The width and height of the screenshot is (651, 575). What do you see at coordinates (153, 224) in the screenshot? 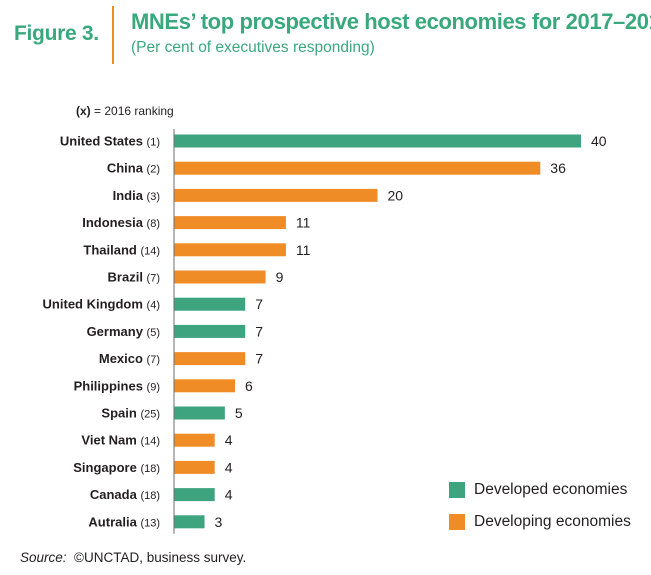
I see `country-rank: (8)` at bounding box center [153, 224].